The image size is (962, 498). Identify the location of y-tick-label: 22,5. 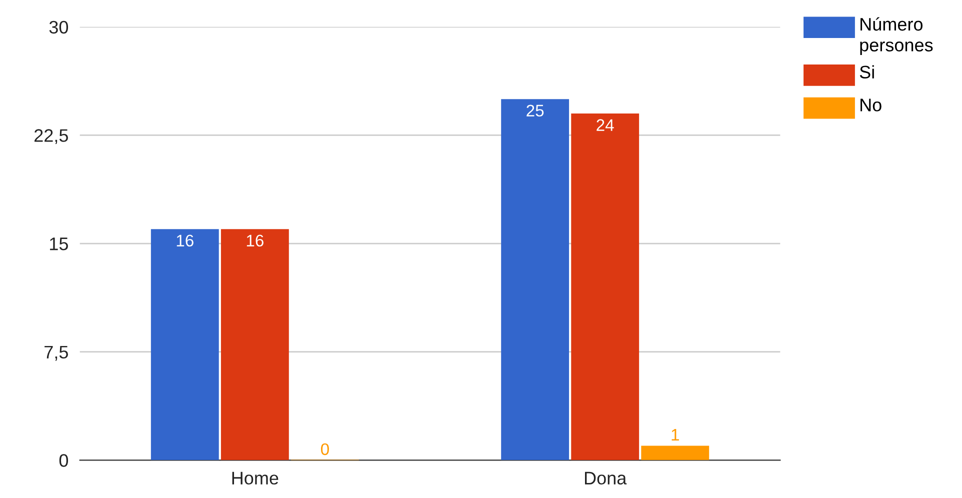
(51, 136).